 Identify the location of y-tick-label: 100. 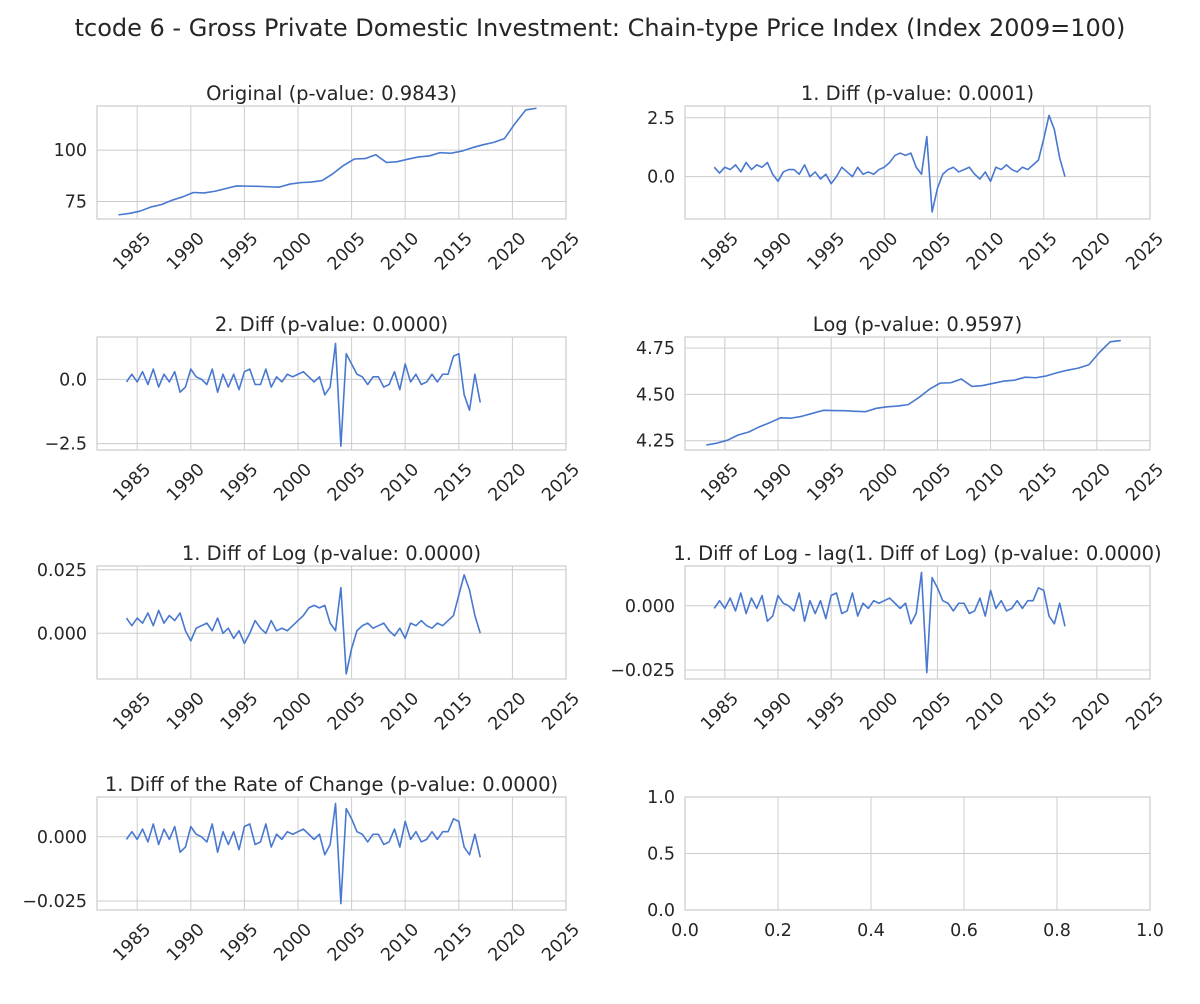
(70, 151).